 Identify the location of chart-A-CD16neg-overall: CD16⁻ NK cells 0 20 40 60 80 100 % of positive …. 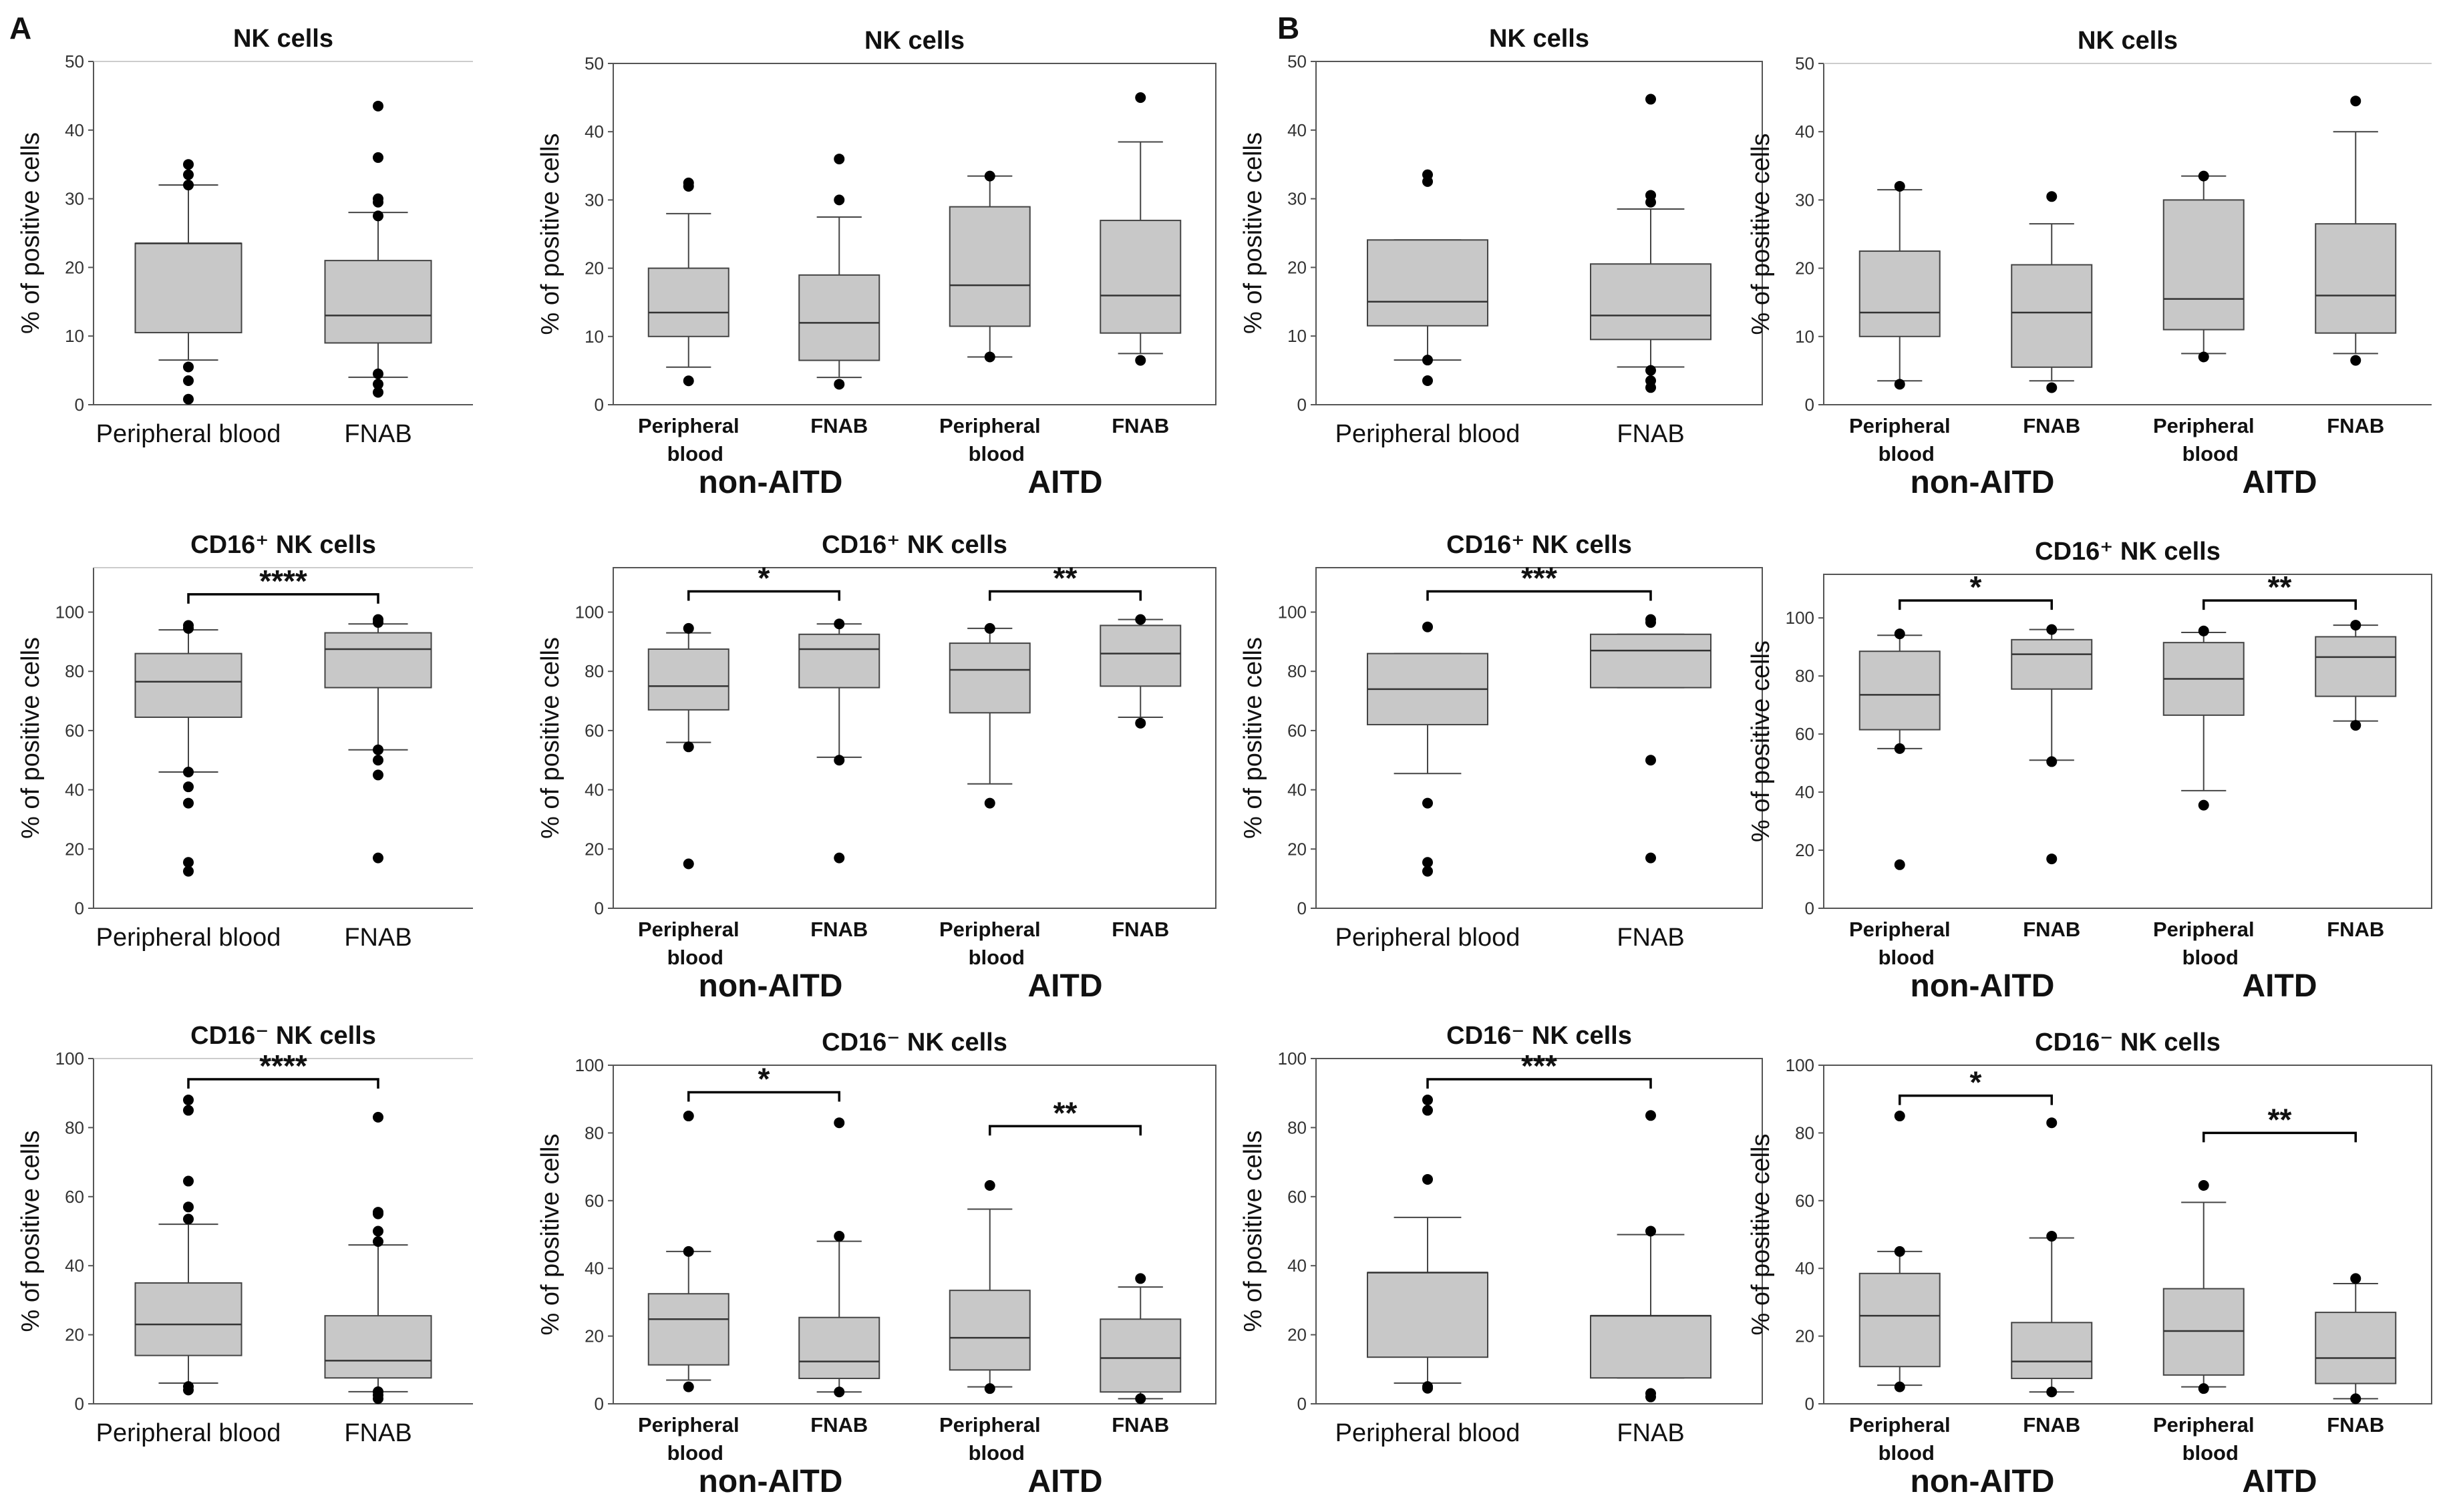
(245, 1234).